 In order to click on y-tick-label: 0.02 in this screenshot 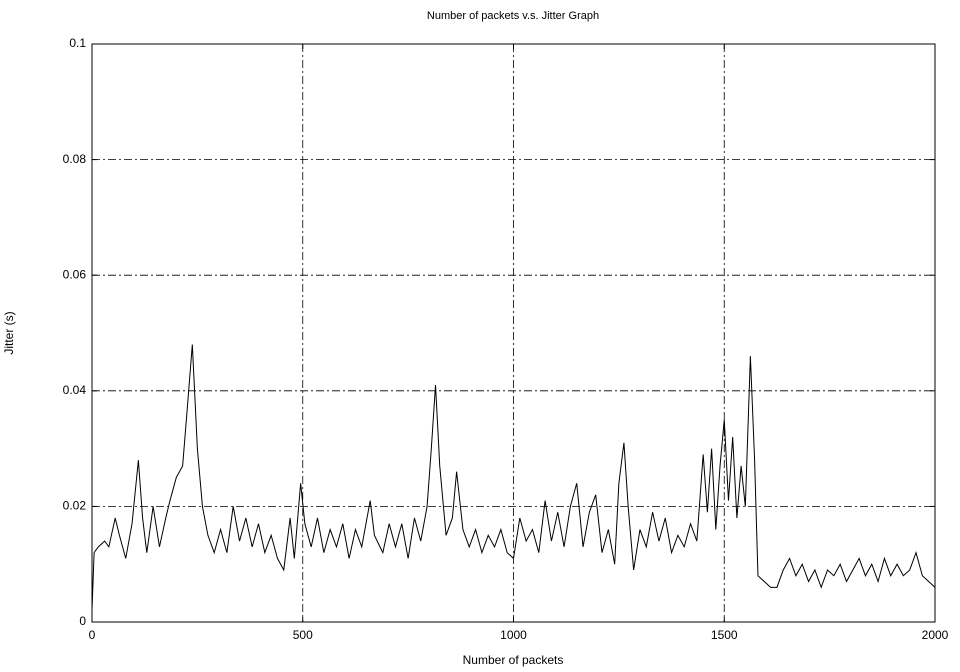, I will do `click(75, 506)`.